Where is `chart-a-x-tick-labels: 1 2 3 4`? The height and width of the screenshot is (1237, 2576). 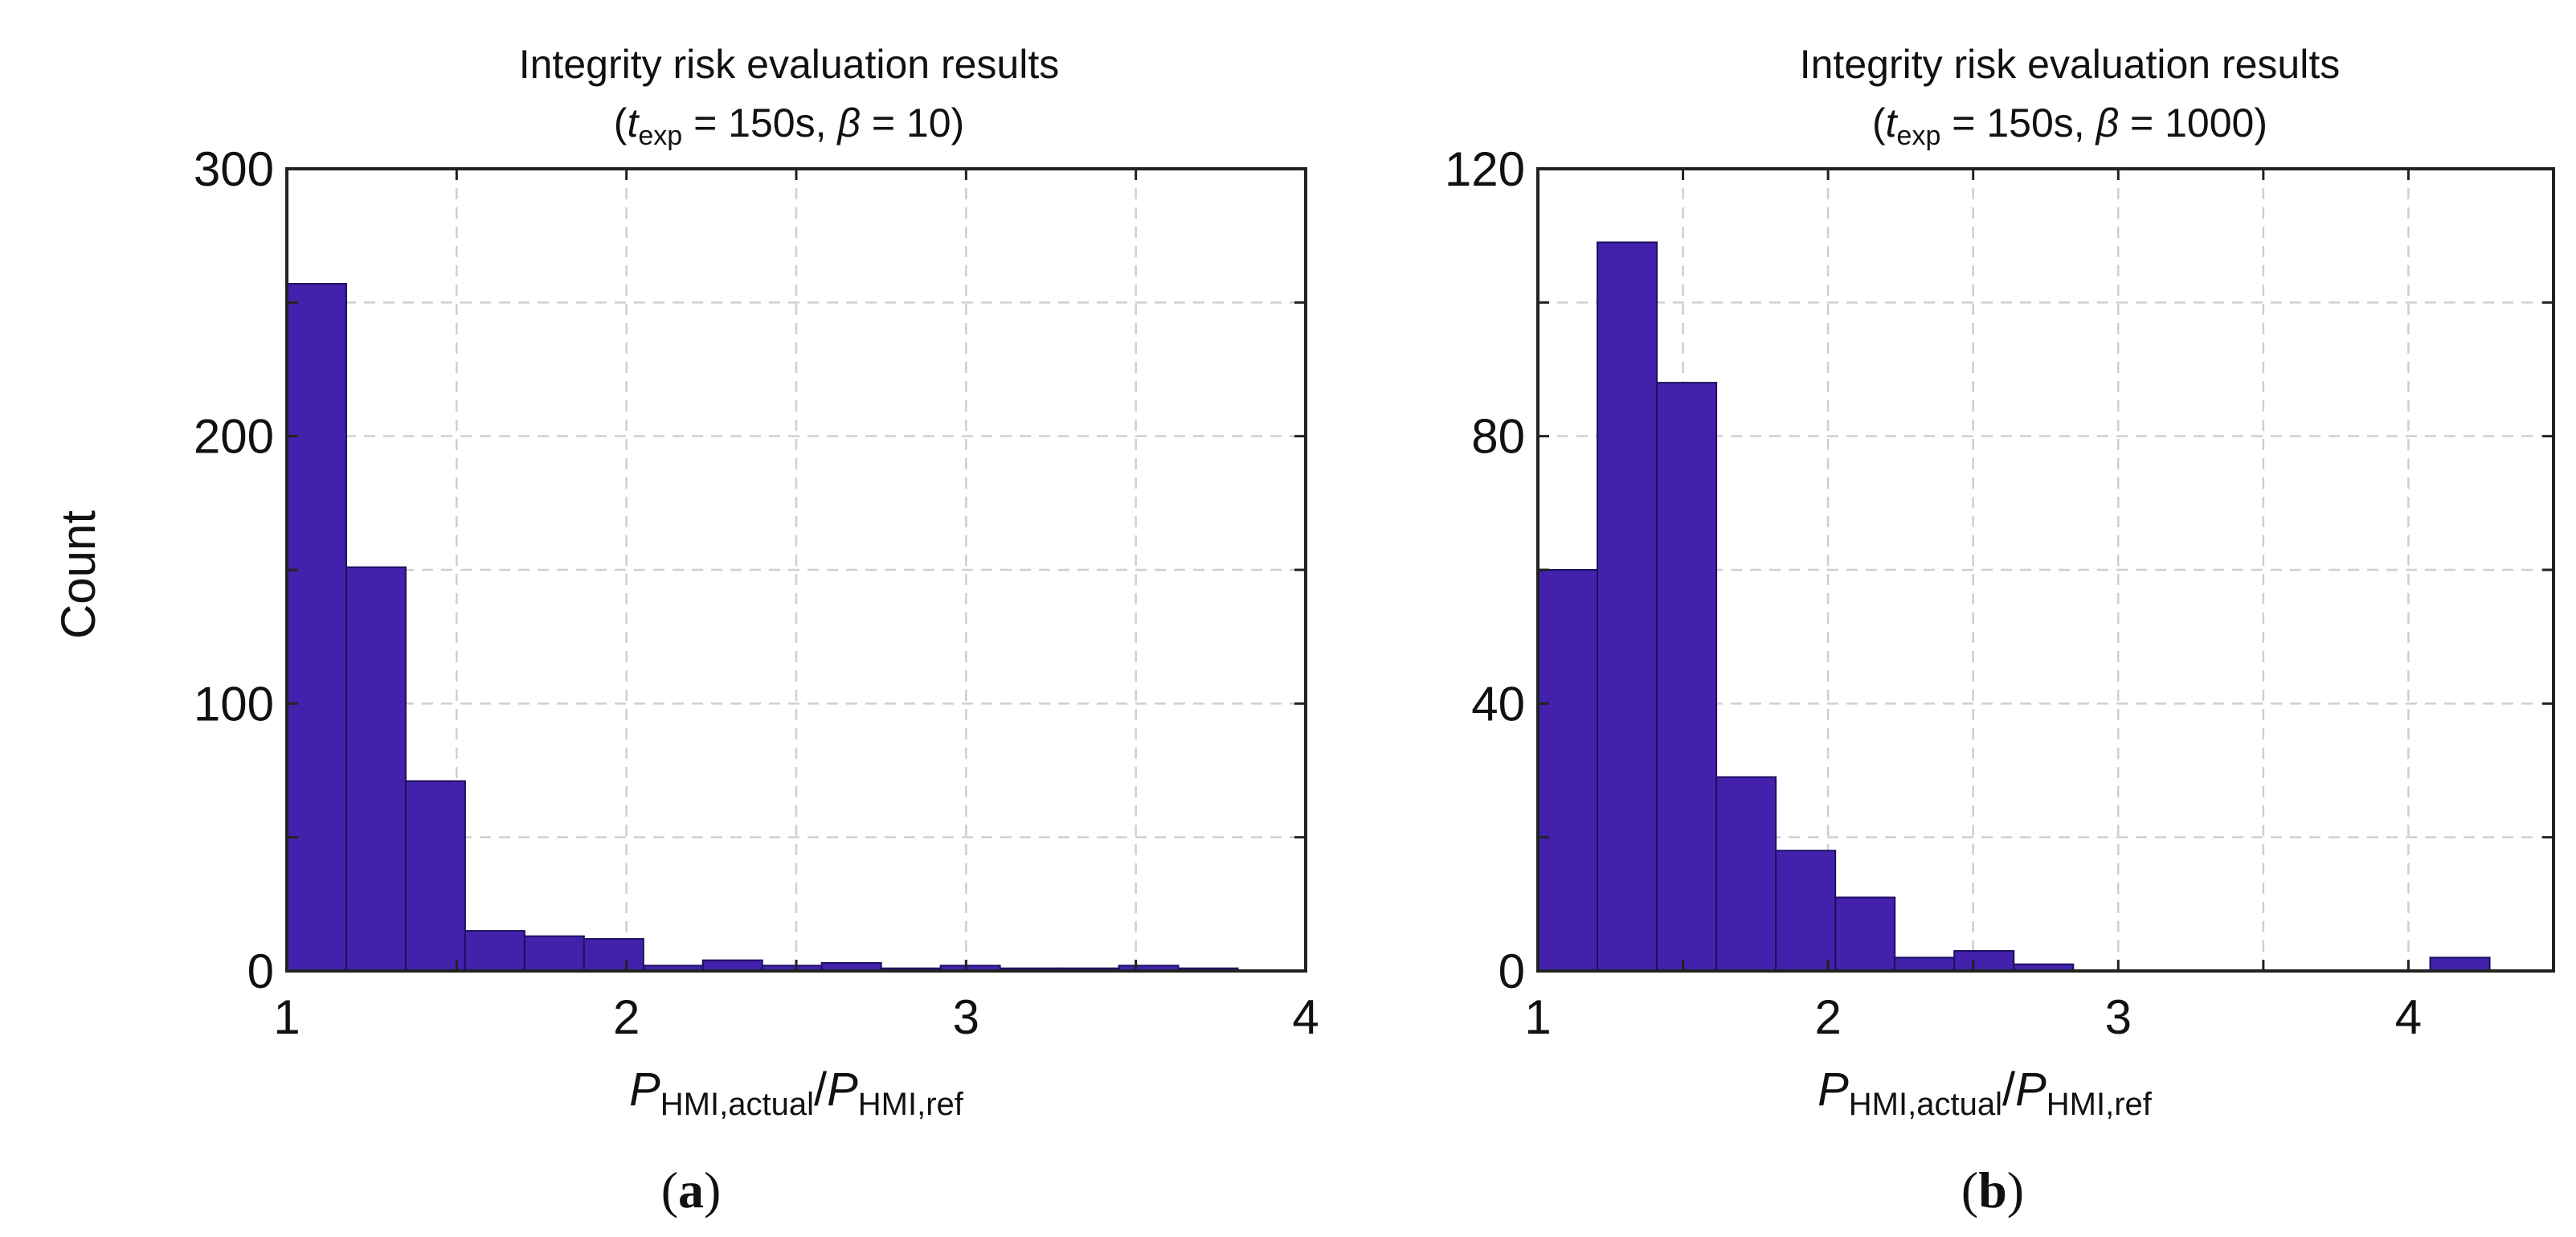
chart-a-x-tick-labels: 1 2 3 4 is located at coordinates (796, 1017).